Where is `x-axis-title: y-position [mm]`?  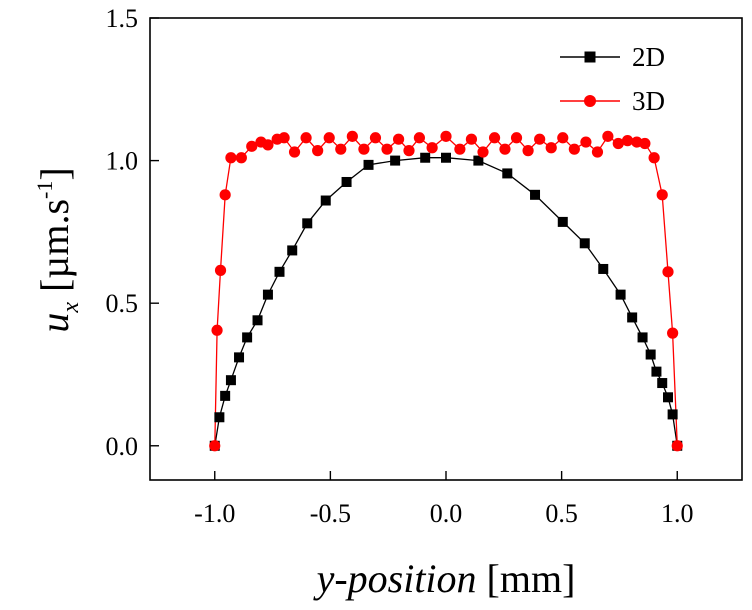
x-axis-title: y-position [mm] is located at coordinates (444, 578).